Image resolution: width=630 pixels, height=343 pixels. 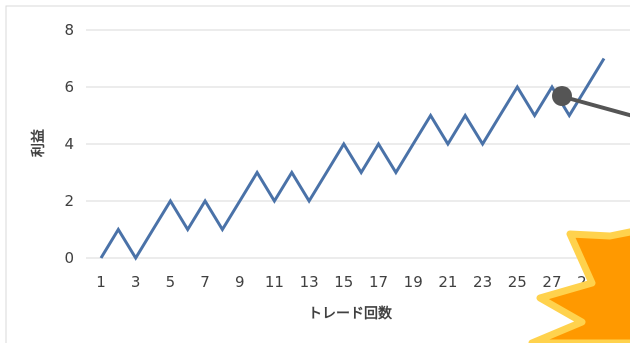 I want to click on burst-decoration, so click(x=579, y=285).